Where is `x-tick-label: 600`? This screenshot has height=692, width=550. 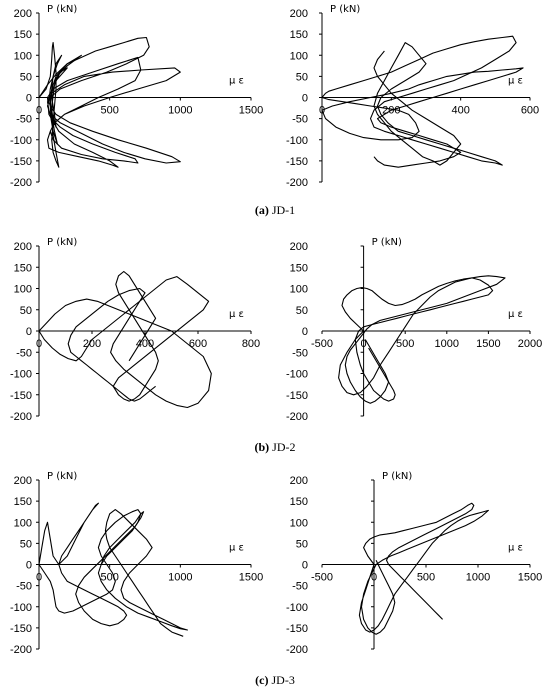 x-tick-label: 600 is located at coordinates (198, 344).